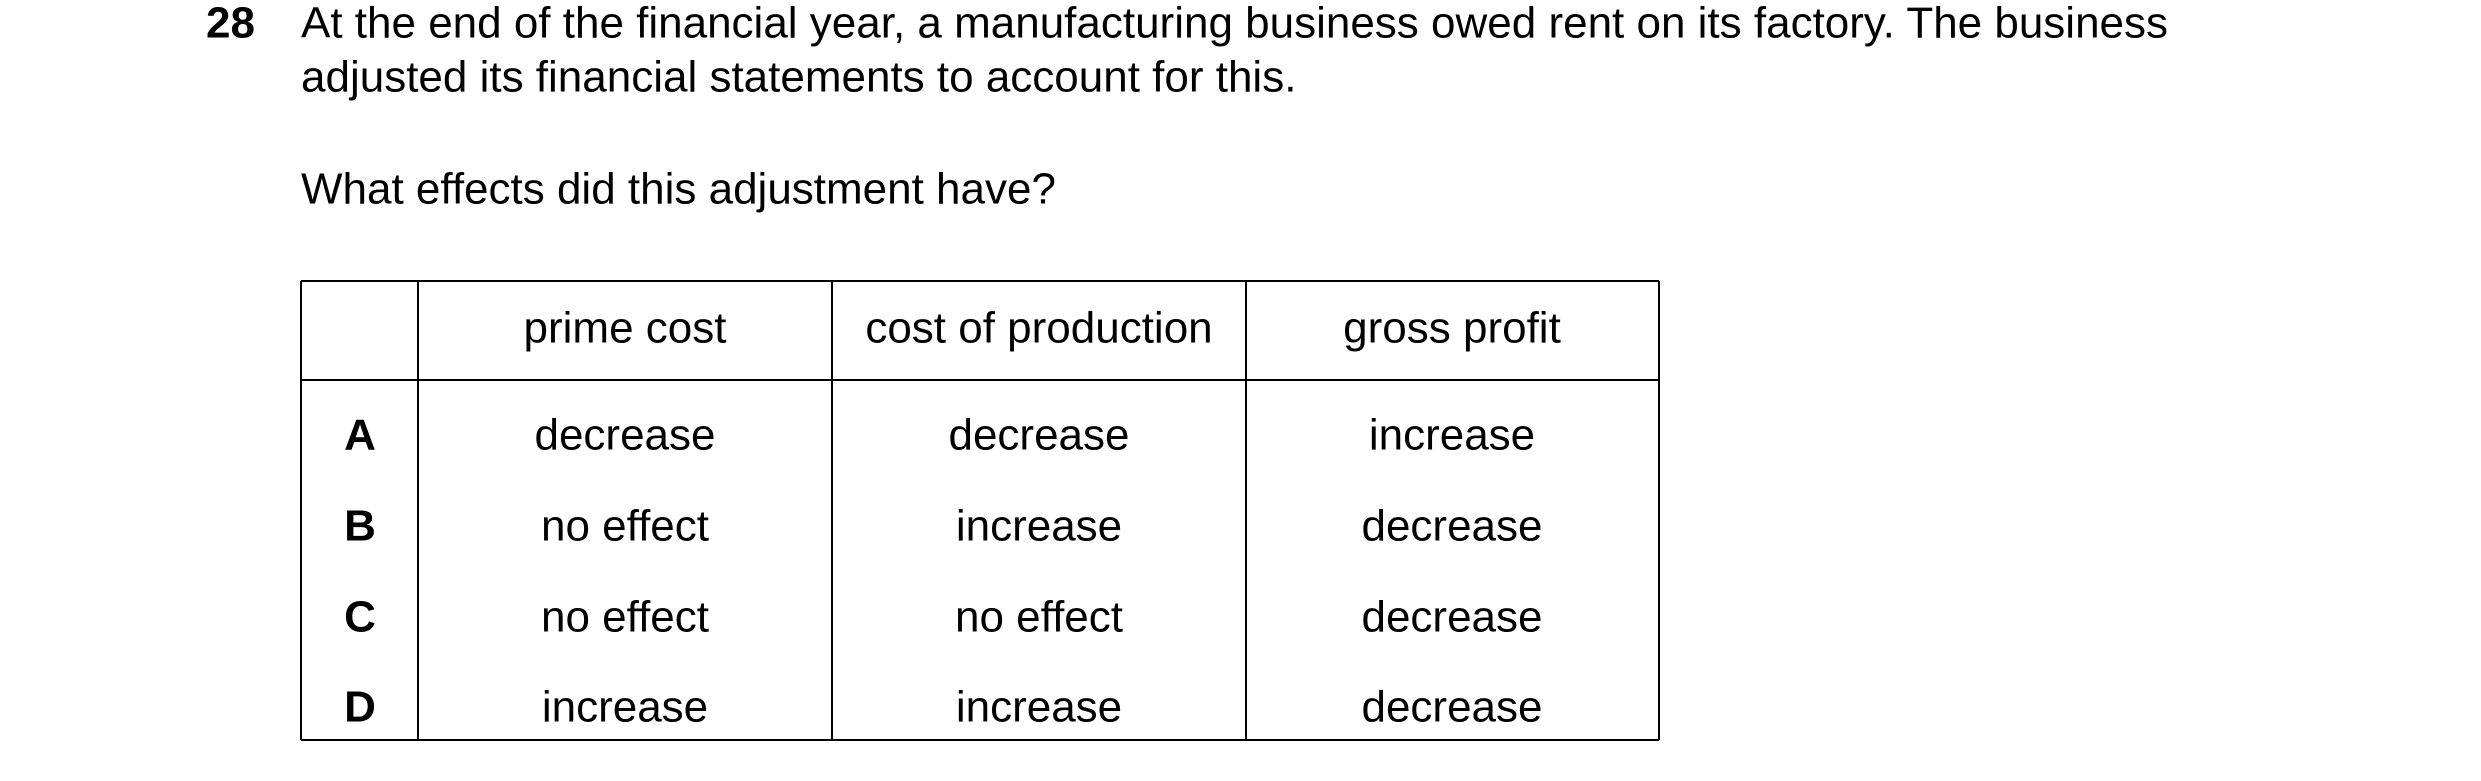 This screenshot has height=781, width=2481. I want to click on question-number: 28, so click(230, 24).